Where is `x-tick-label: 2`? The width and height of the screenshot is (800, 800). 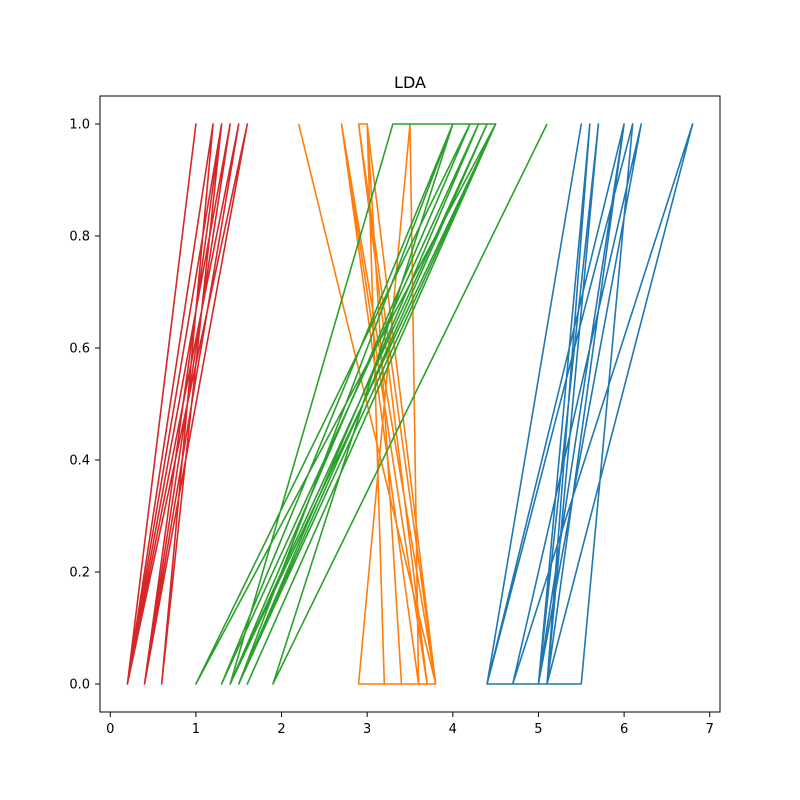 x-tick-label: 2 is located at coordinates (281, 729).